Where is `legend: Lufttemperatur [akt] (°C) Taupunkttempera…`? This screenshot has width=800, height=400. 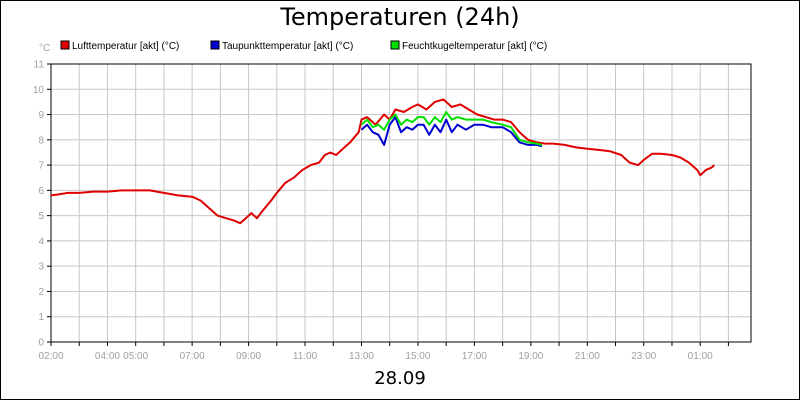 legend: Lufttemperatur [akt] (°C) Taupunkttempera… is located at coordinates (303, 46).